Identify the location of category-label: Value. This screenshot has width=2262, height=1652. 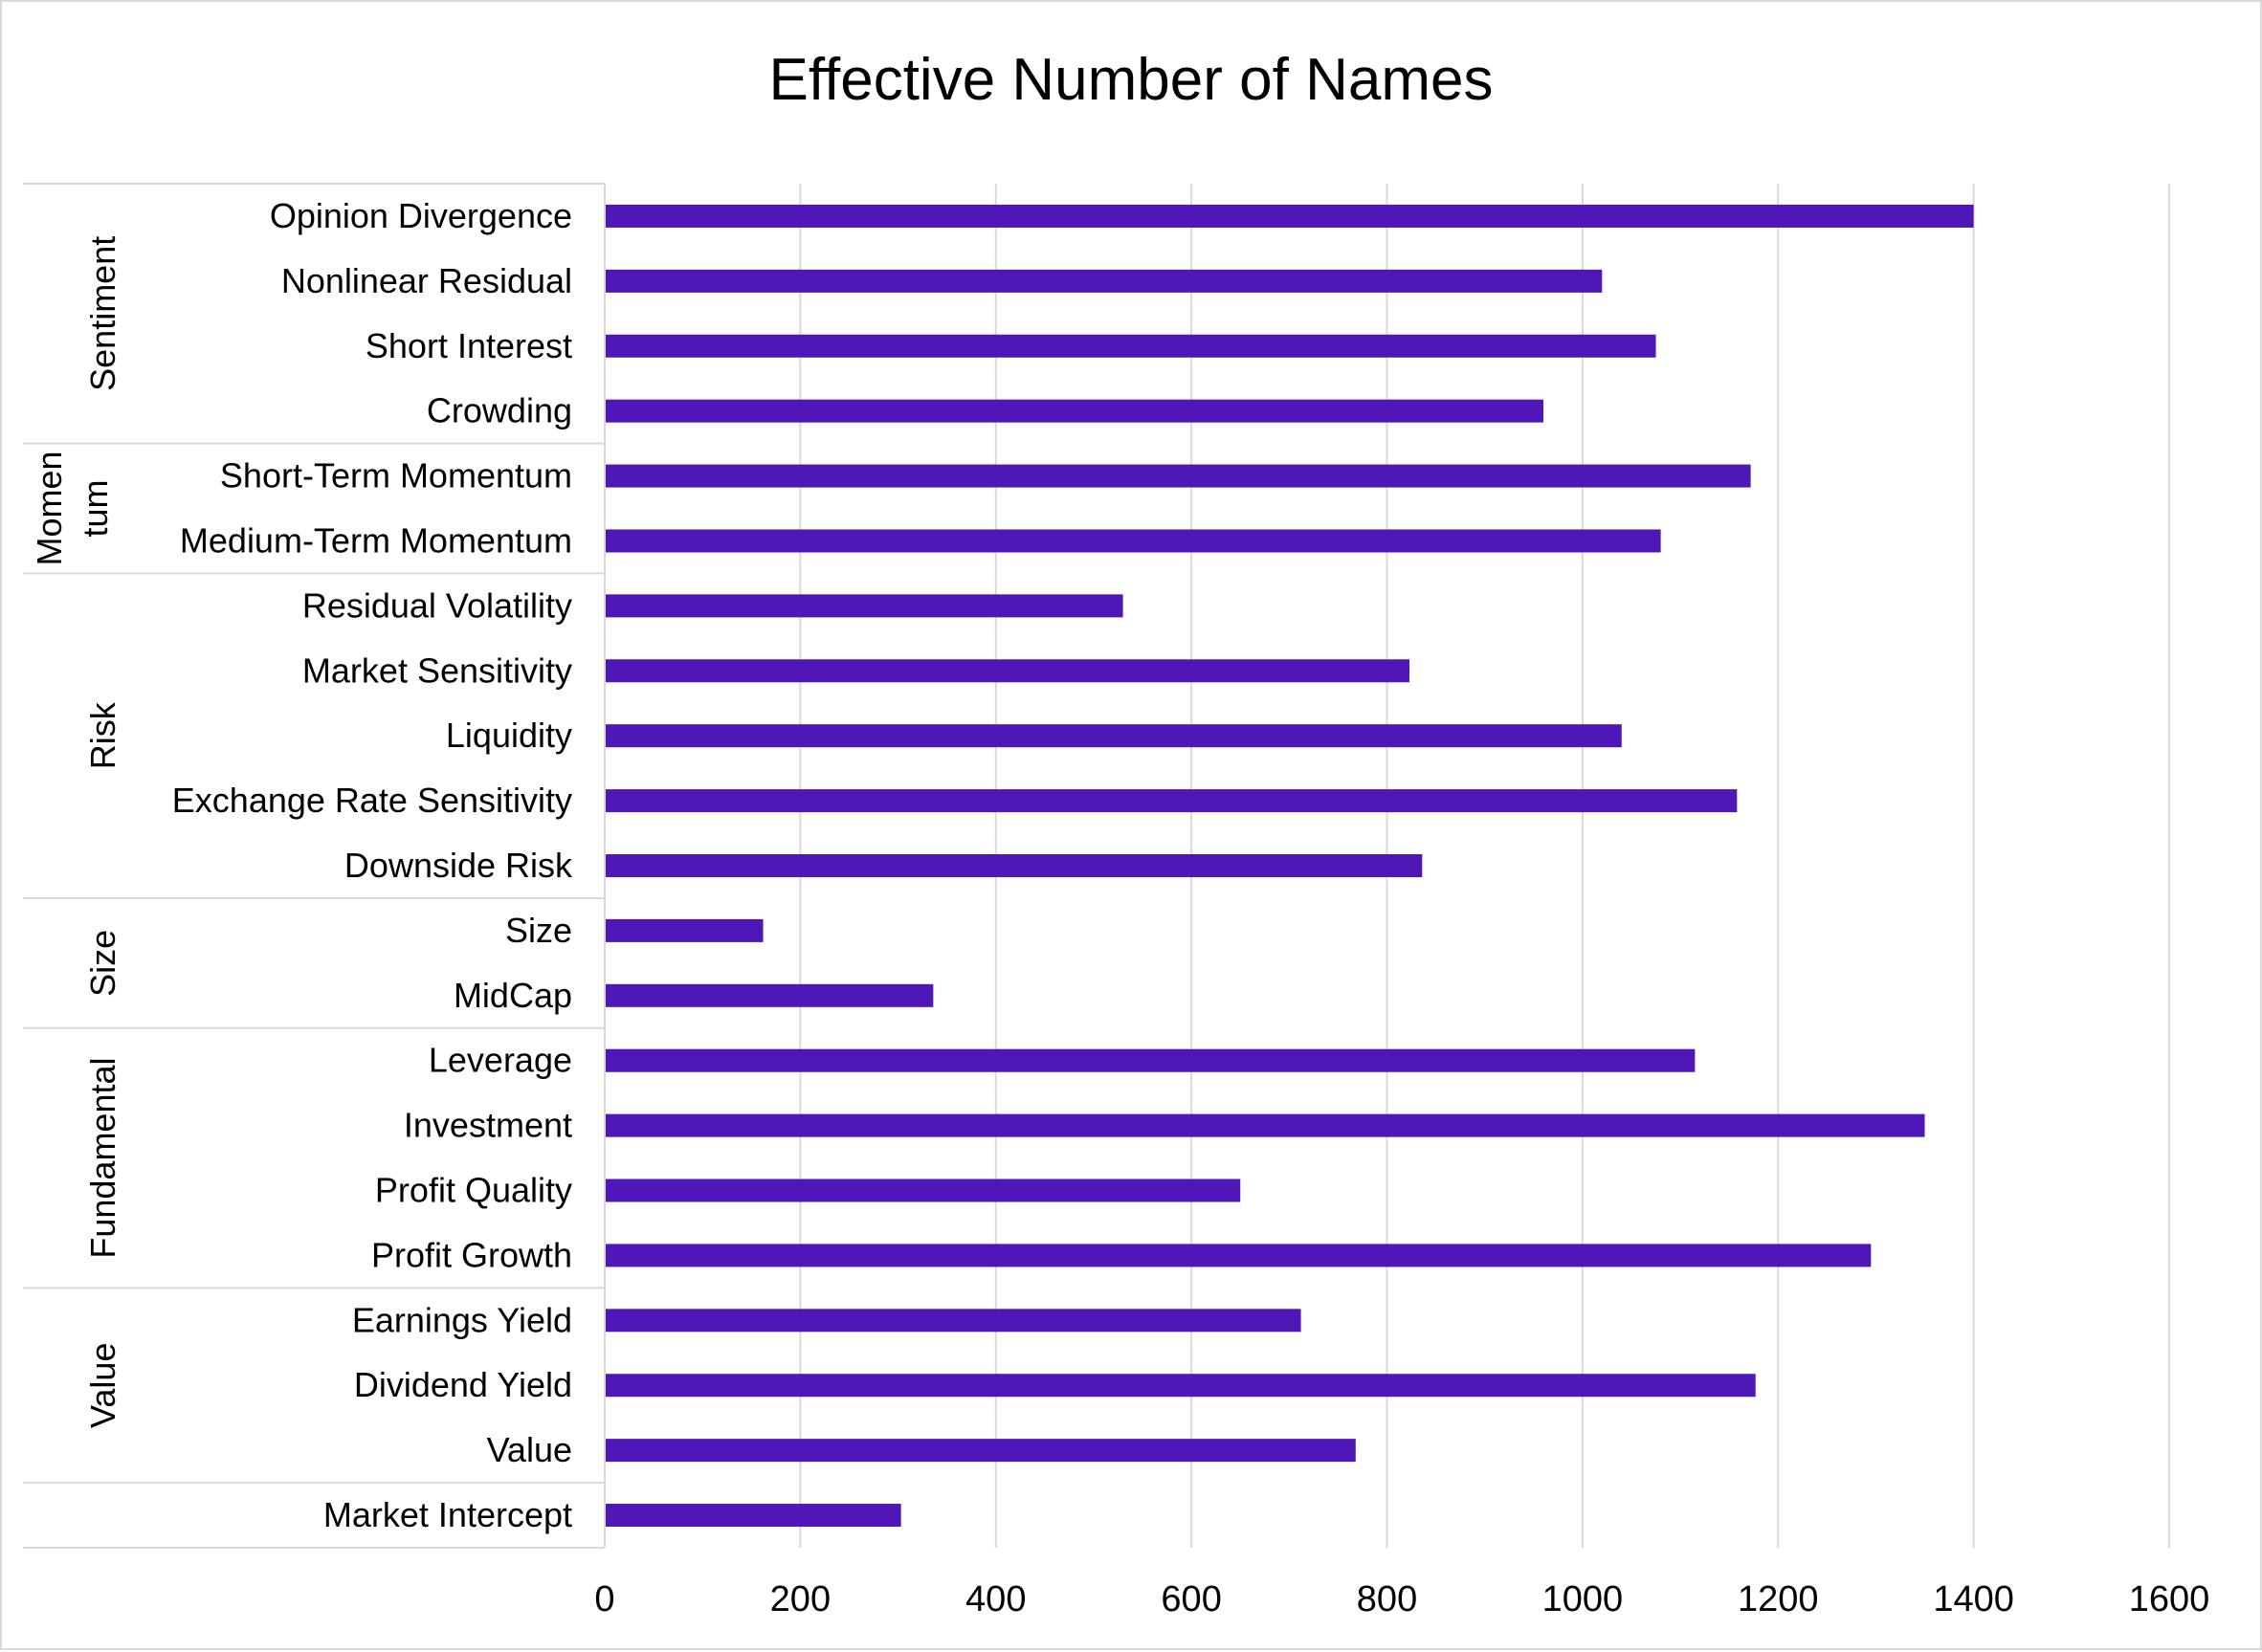
(529, 1449).